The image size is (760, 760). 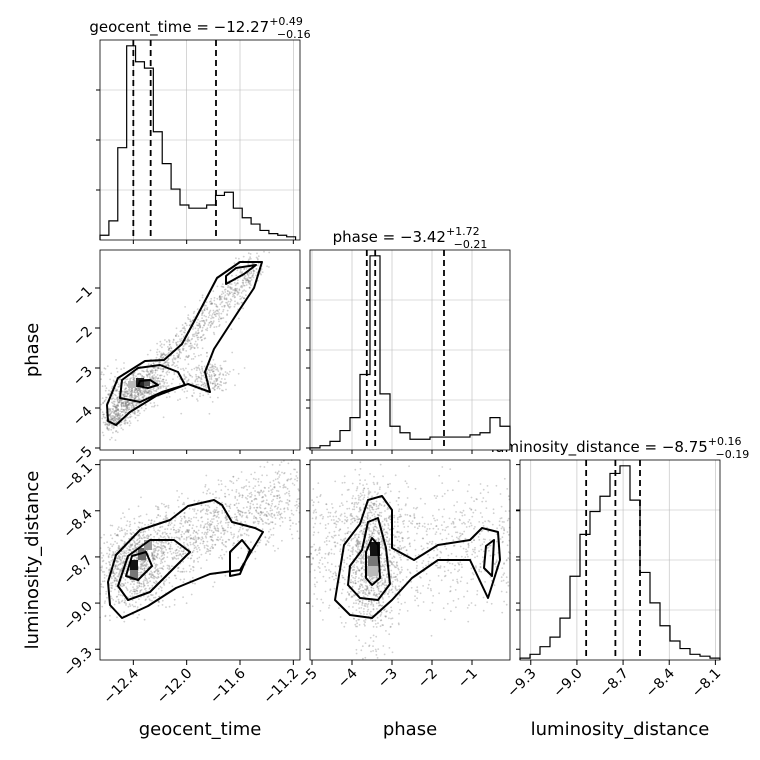 What do you see at coordinates (620, 729) in the screenshot?
I see `xlabel-luminosity-distance: luminosity_distance` at bounding box center [620, 729].